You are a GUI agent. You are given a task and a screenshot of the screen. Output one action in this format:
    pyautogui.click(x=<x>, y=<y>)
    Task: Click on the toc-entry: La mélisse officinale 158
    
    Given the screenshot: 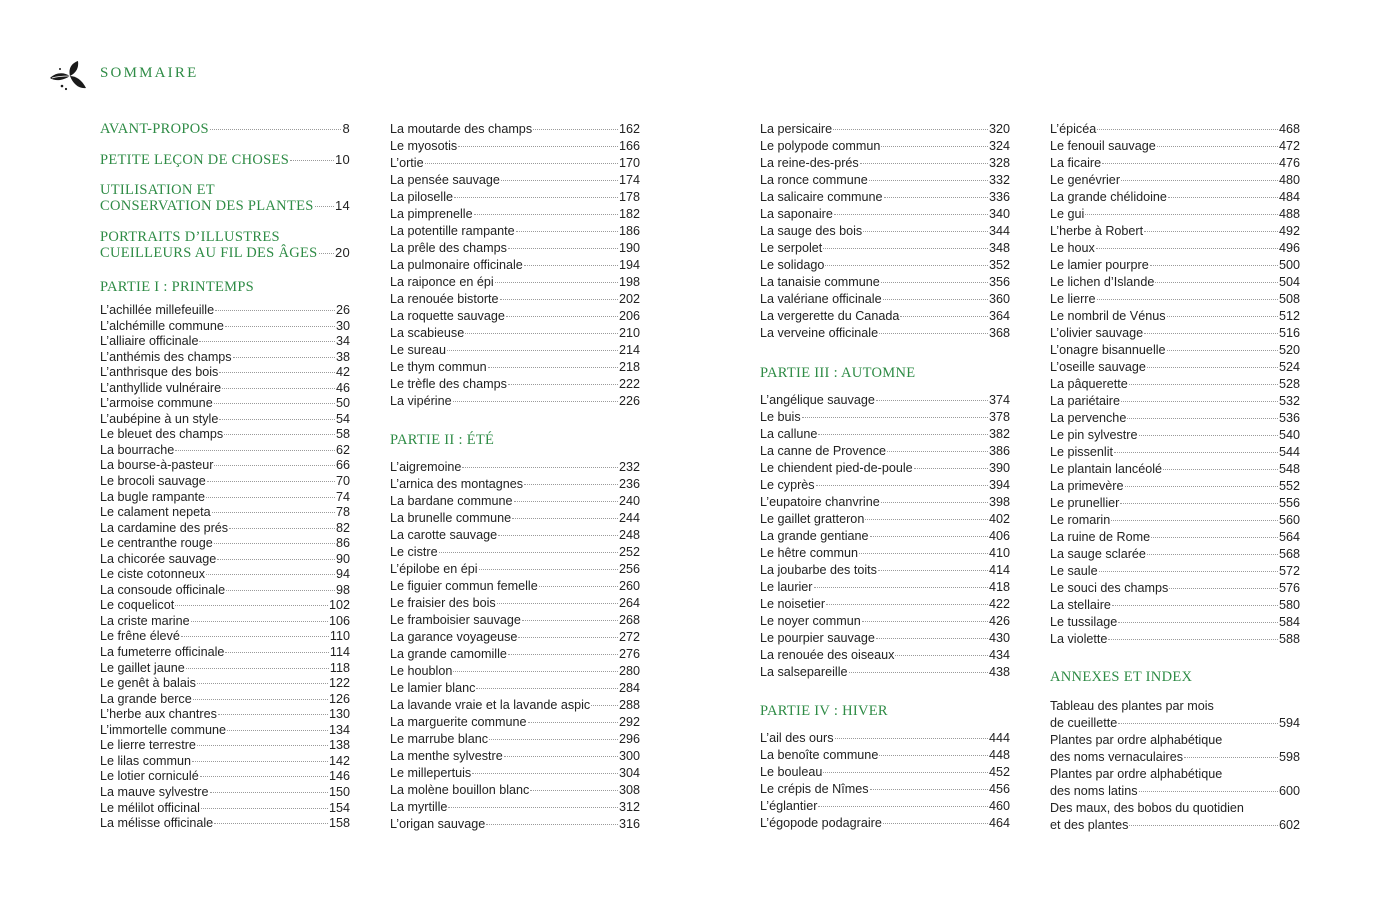 What is the action you would take?
    pyautogui.click(x=225, y=824)
    